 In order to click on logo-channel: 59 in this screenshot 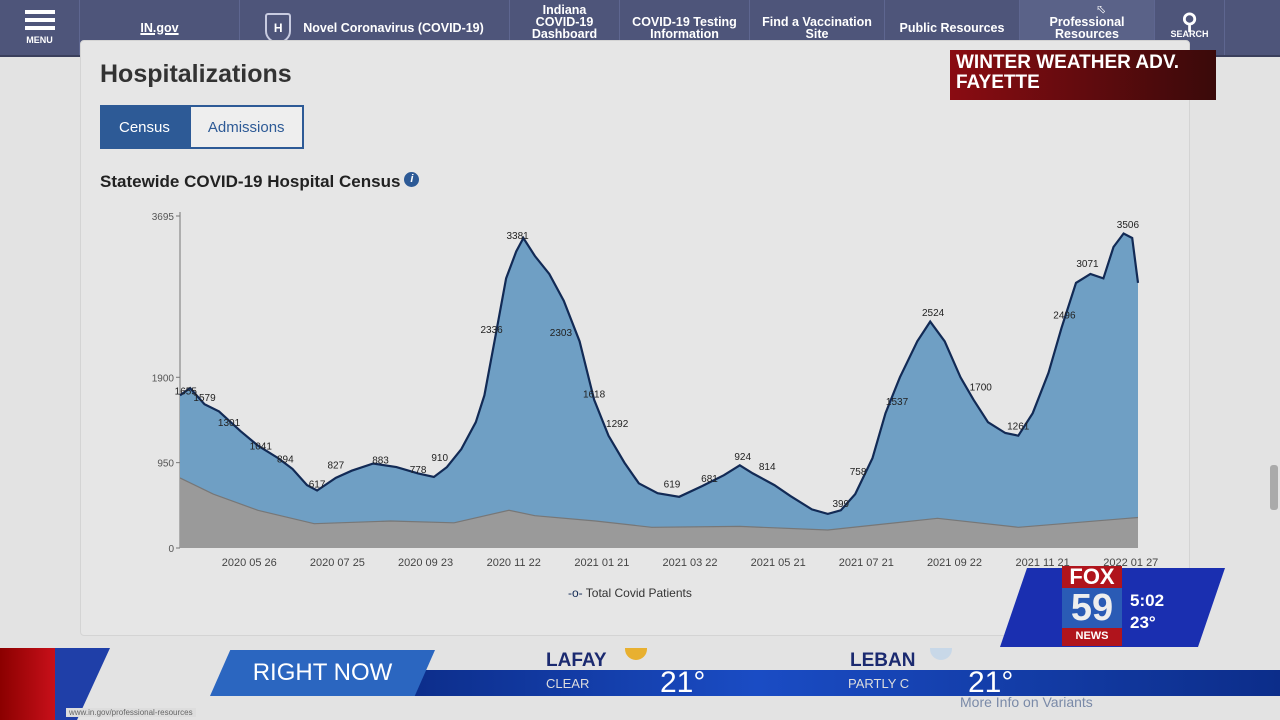, I will do `click(1092, 608)`.